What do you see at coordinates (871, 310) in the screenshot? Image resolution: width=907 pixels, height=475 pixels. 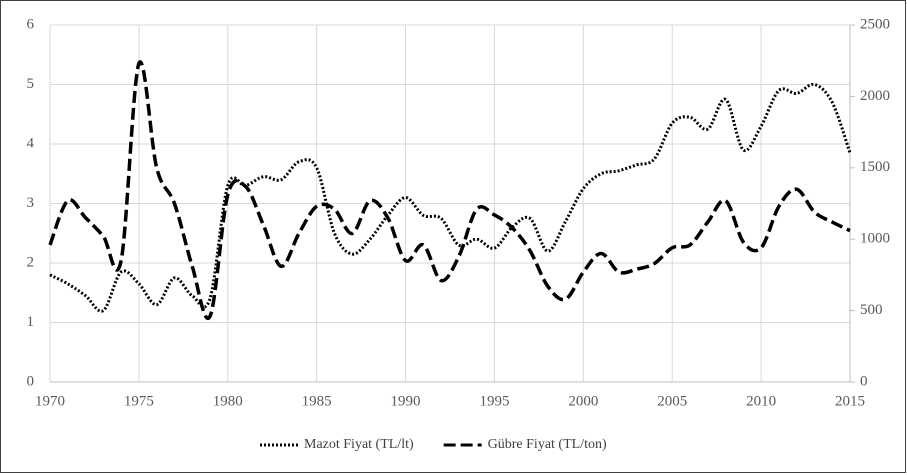 I see `y2-tick-label: 500` at bounding box center [871, 310].